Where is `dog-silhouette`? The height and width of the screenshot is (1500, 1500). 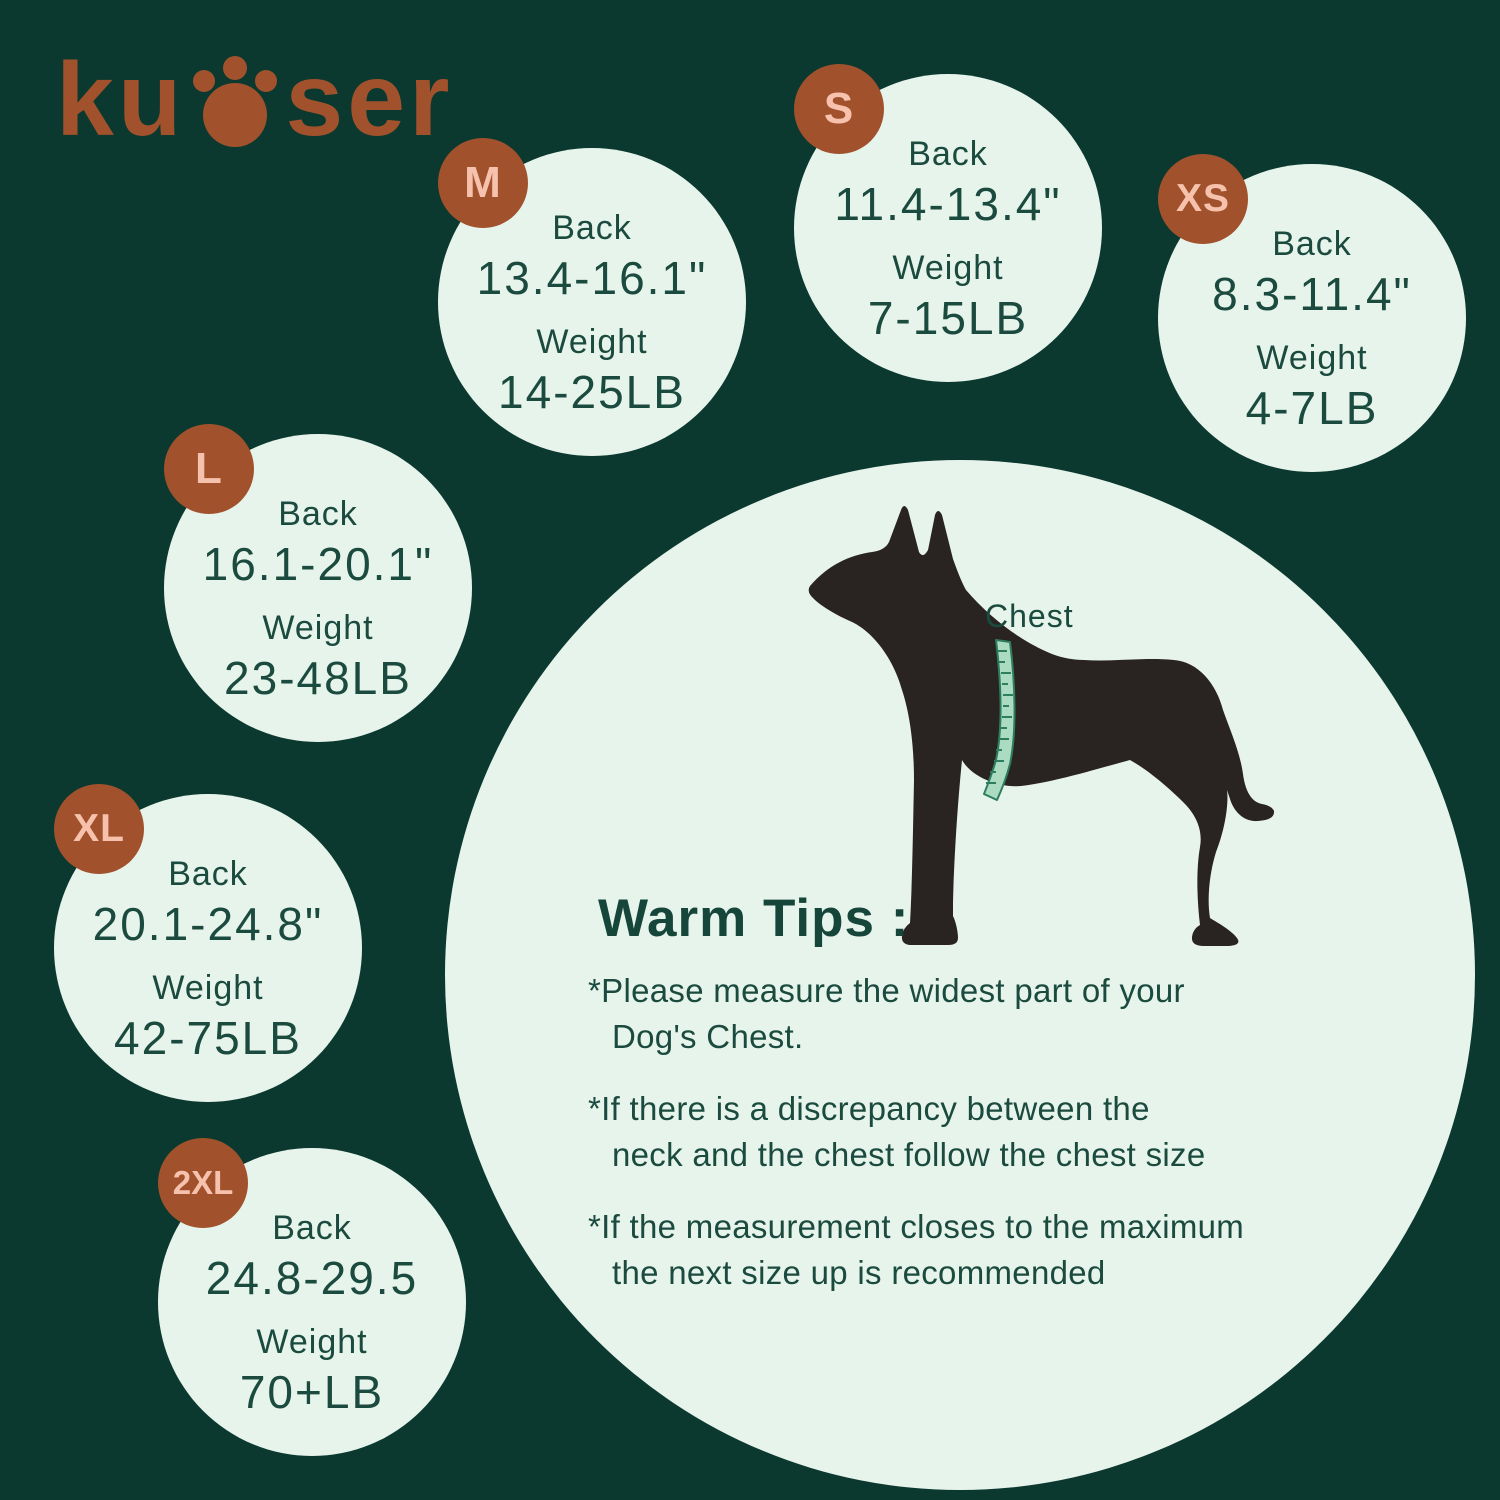
dog-silhouette is located at coordinates (1041, 726).